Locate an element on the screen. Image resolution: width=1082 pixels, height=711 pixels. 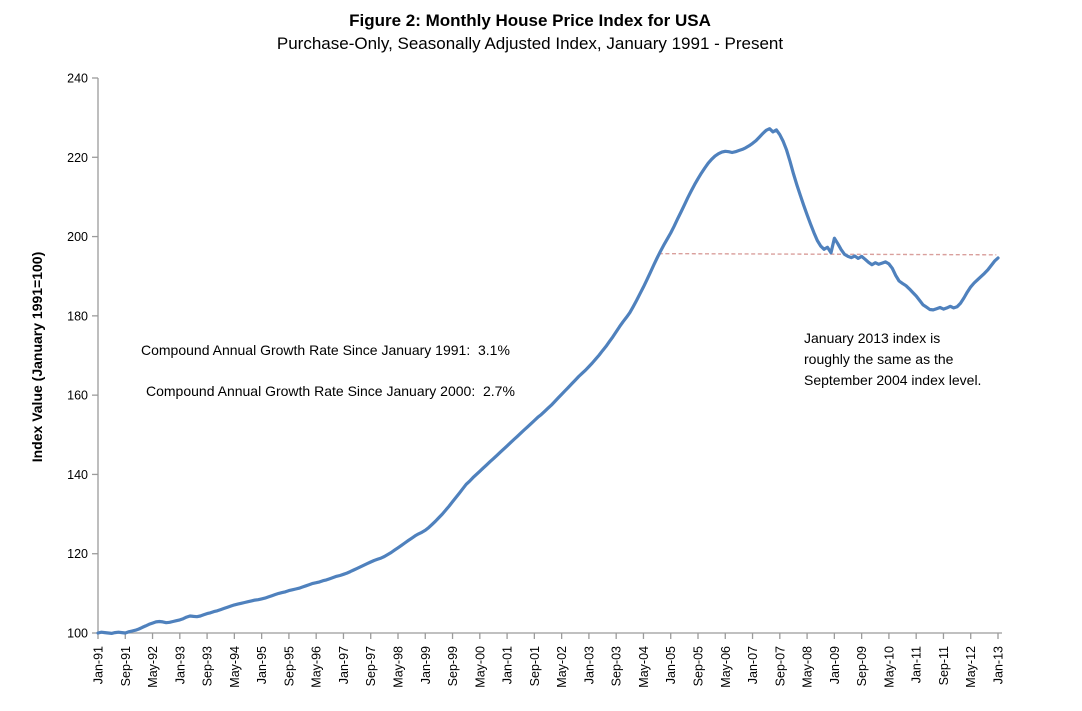
y-axis-tick-label: 120 is located at coordinates (77, 554).